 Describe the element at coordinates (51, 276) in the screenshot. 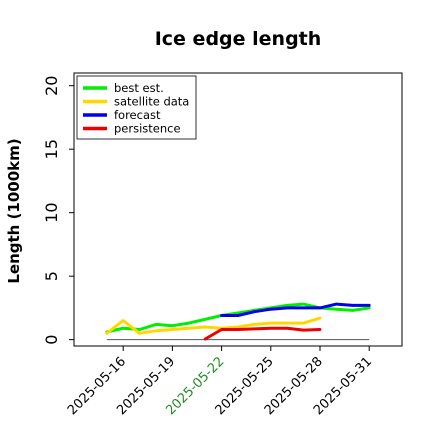

I see `y-tick-label: 5` at that location.